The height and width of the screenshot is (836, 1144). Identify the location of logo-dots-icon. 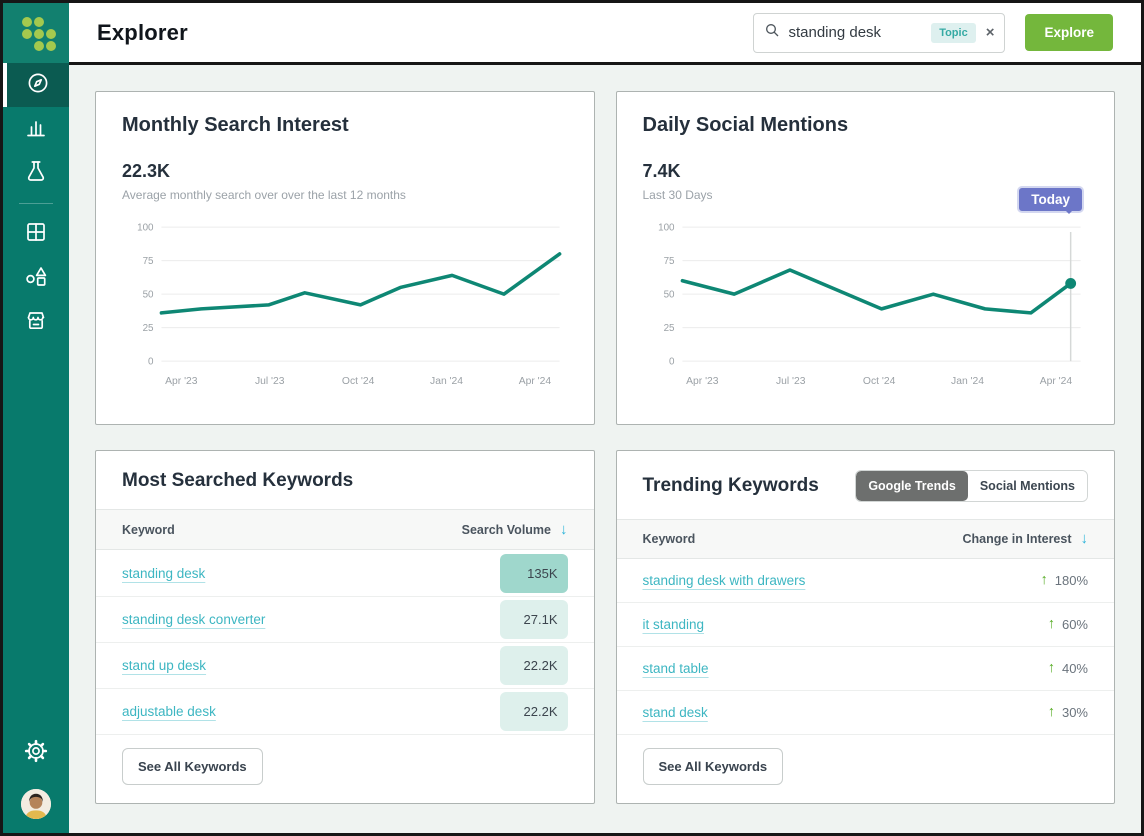
(37, 33).